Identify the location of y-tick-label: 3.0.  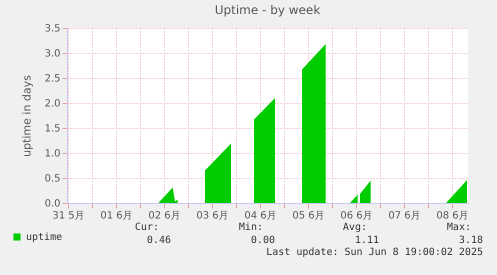
(52, 54).